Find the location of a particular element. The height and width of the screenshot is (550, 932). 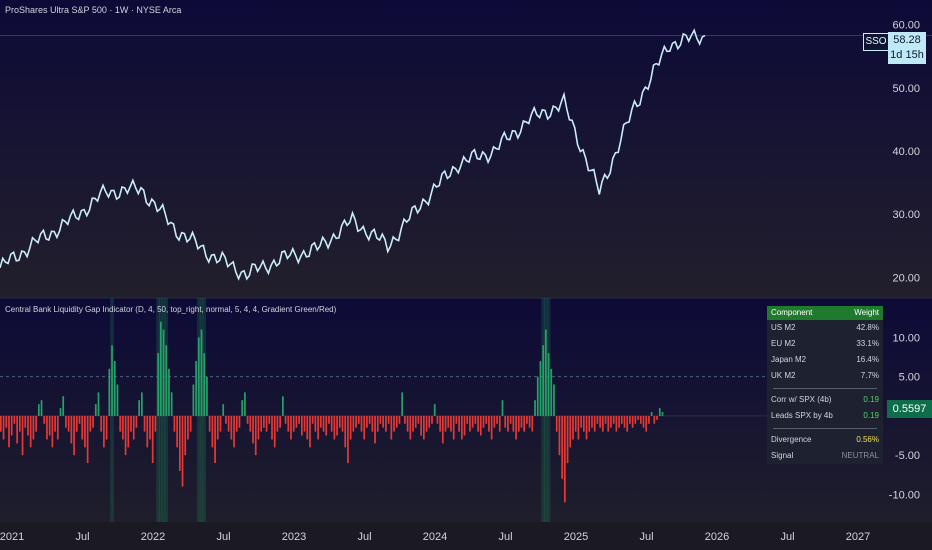

time-axis-label: 2025 is located at coordinates (576, 537).